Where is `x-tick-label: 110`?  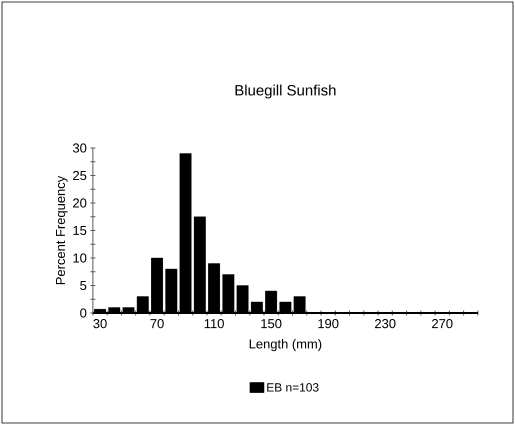
x-tick-label: 110 is located at coordinates (214, 323).